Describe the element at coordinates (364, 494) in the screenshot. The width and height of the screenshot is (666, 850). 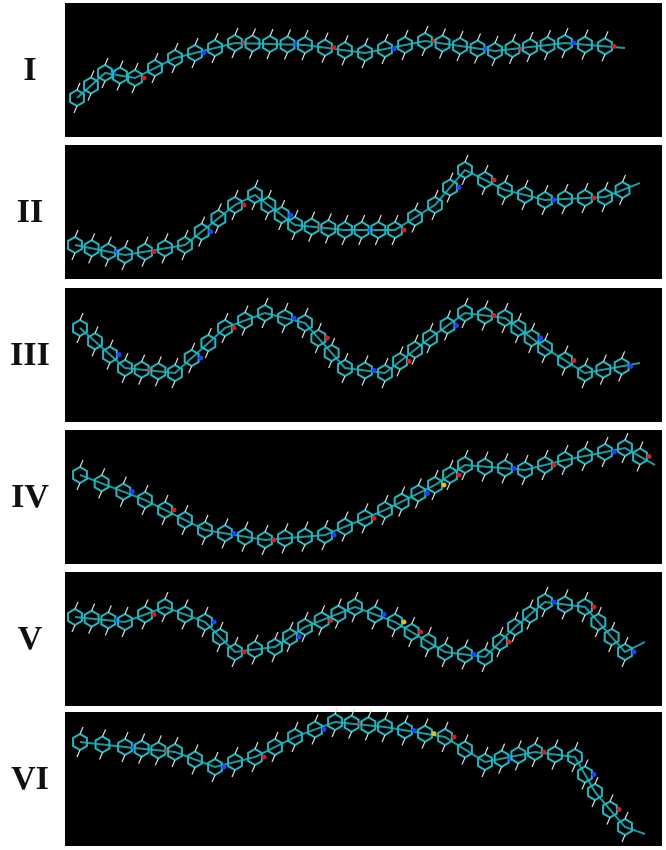
I see `molecule` at that location.